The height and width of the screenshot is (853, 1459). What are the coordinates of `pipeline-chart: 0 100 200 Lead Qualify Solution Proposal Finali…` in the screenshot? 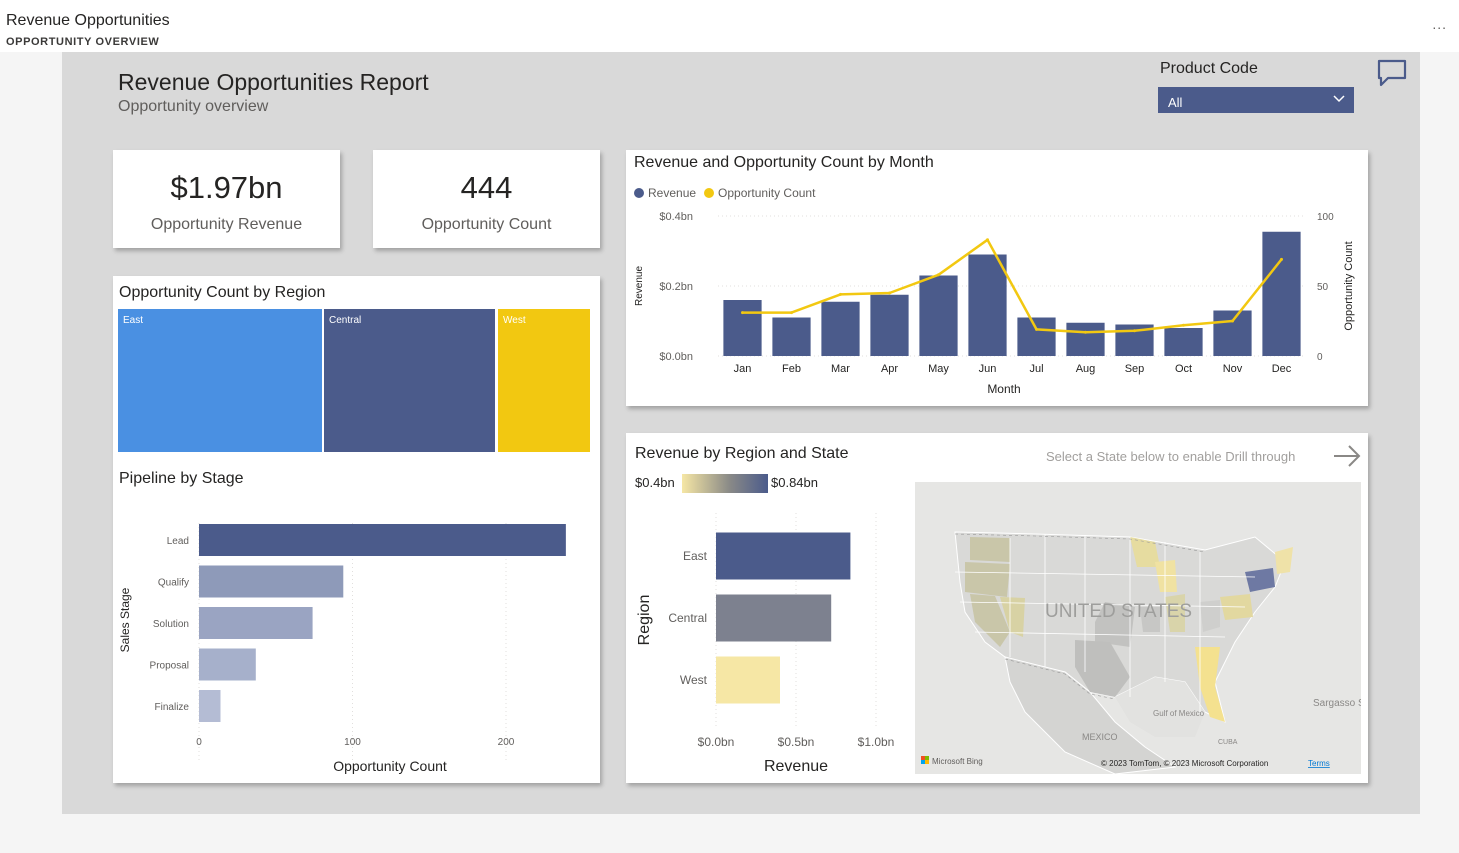 It's located at (342, 648).